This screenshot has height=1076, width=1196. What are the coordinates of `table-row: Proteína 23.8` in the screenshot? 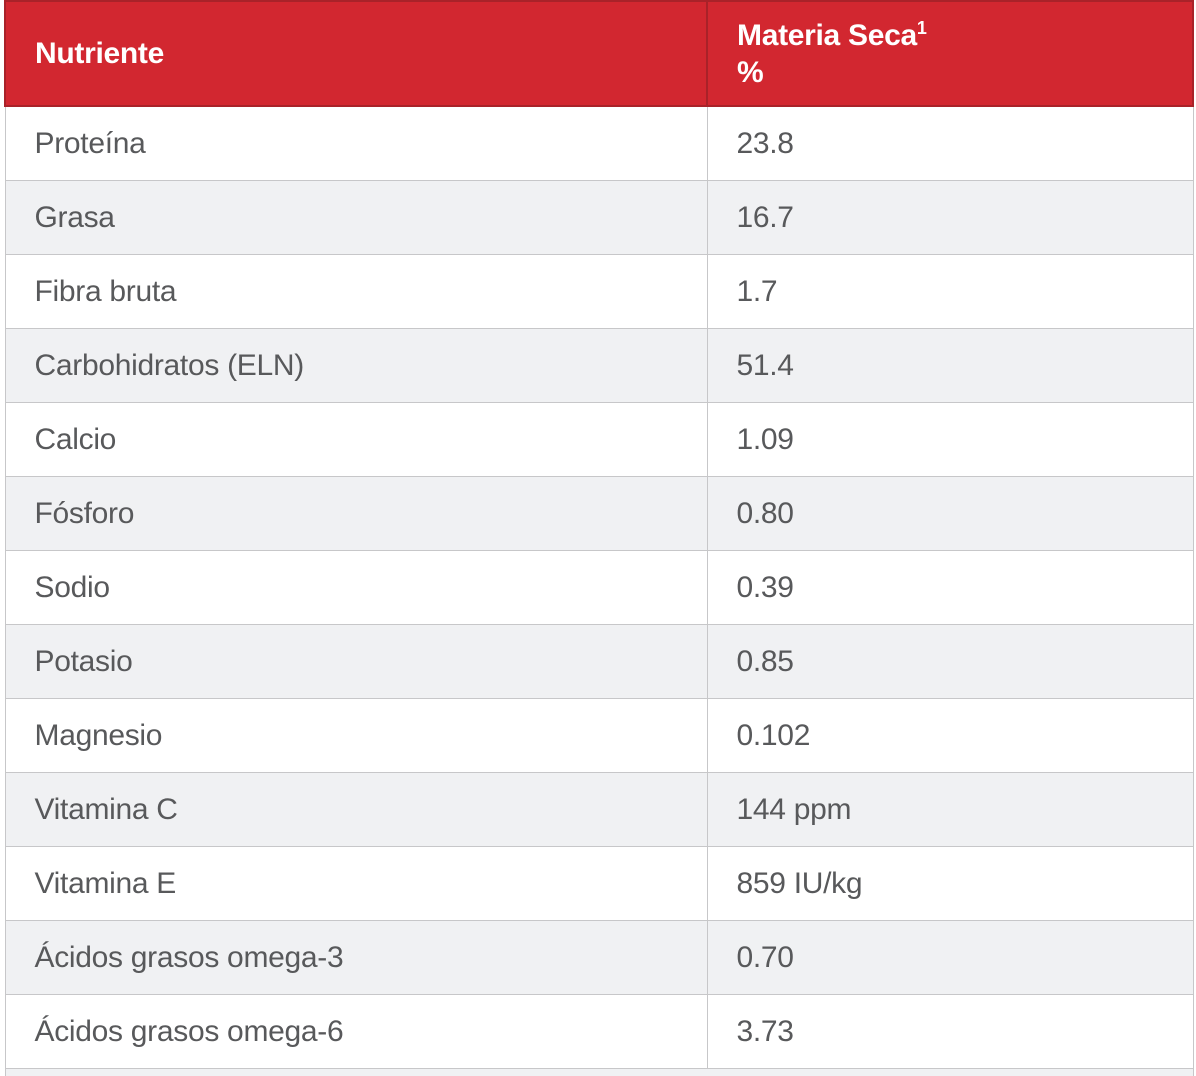 It's located at (599, 143).